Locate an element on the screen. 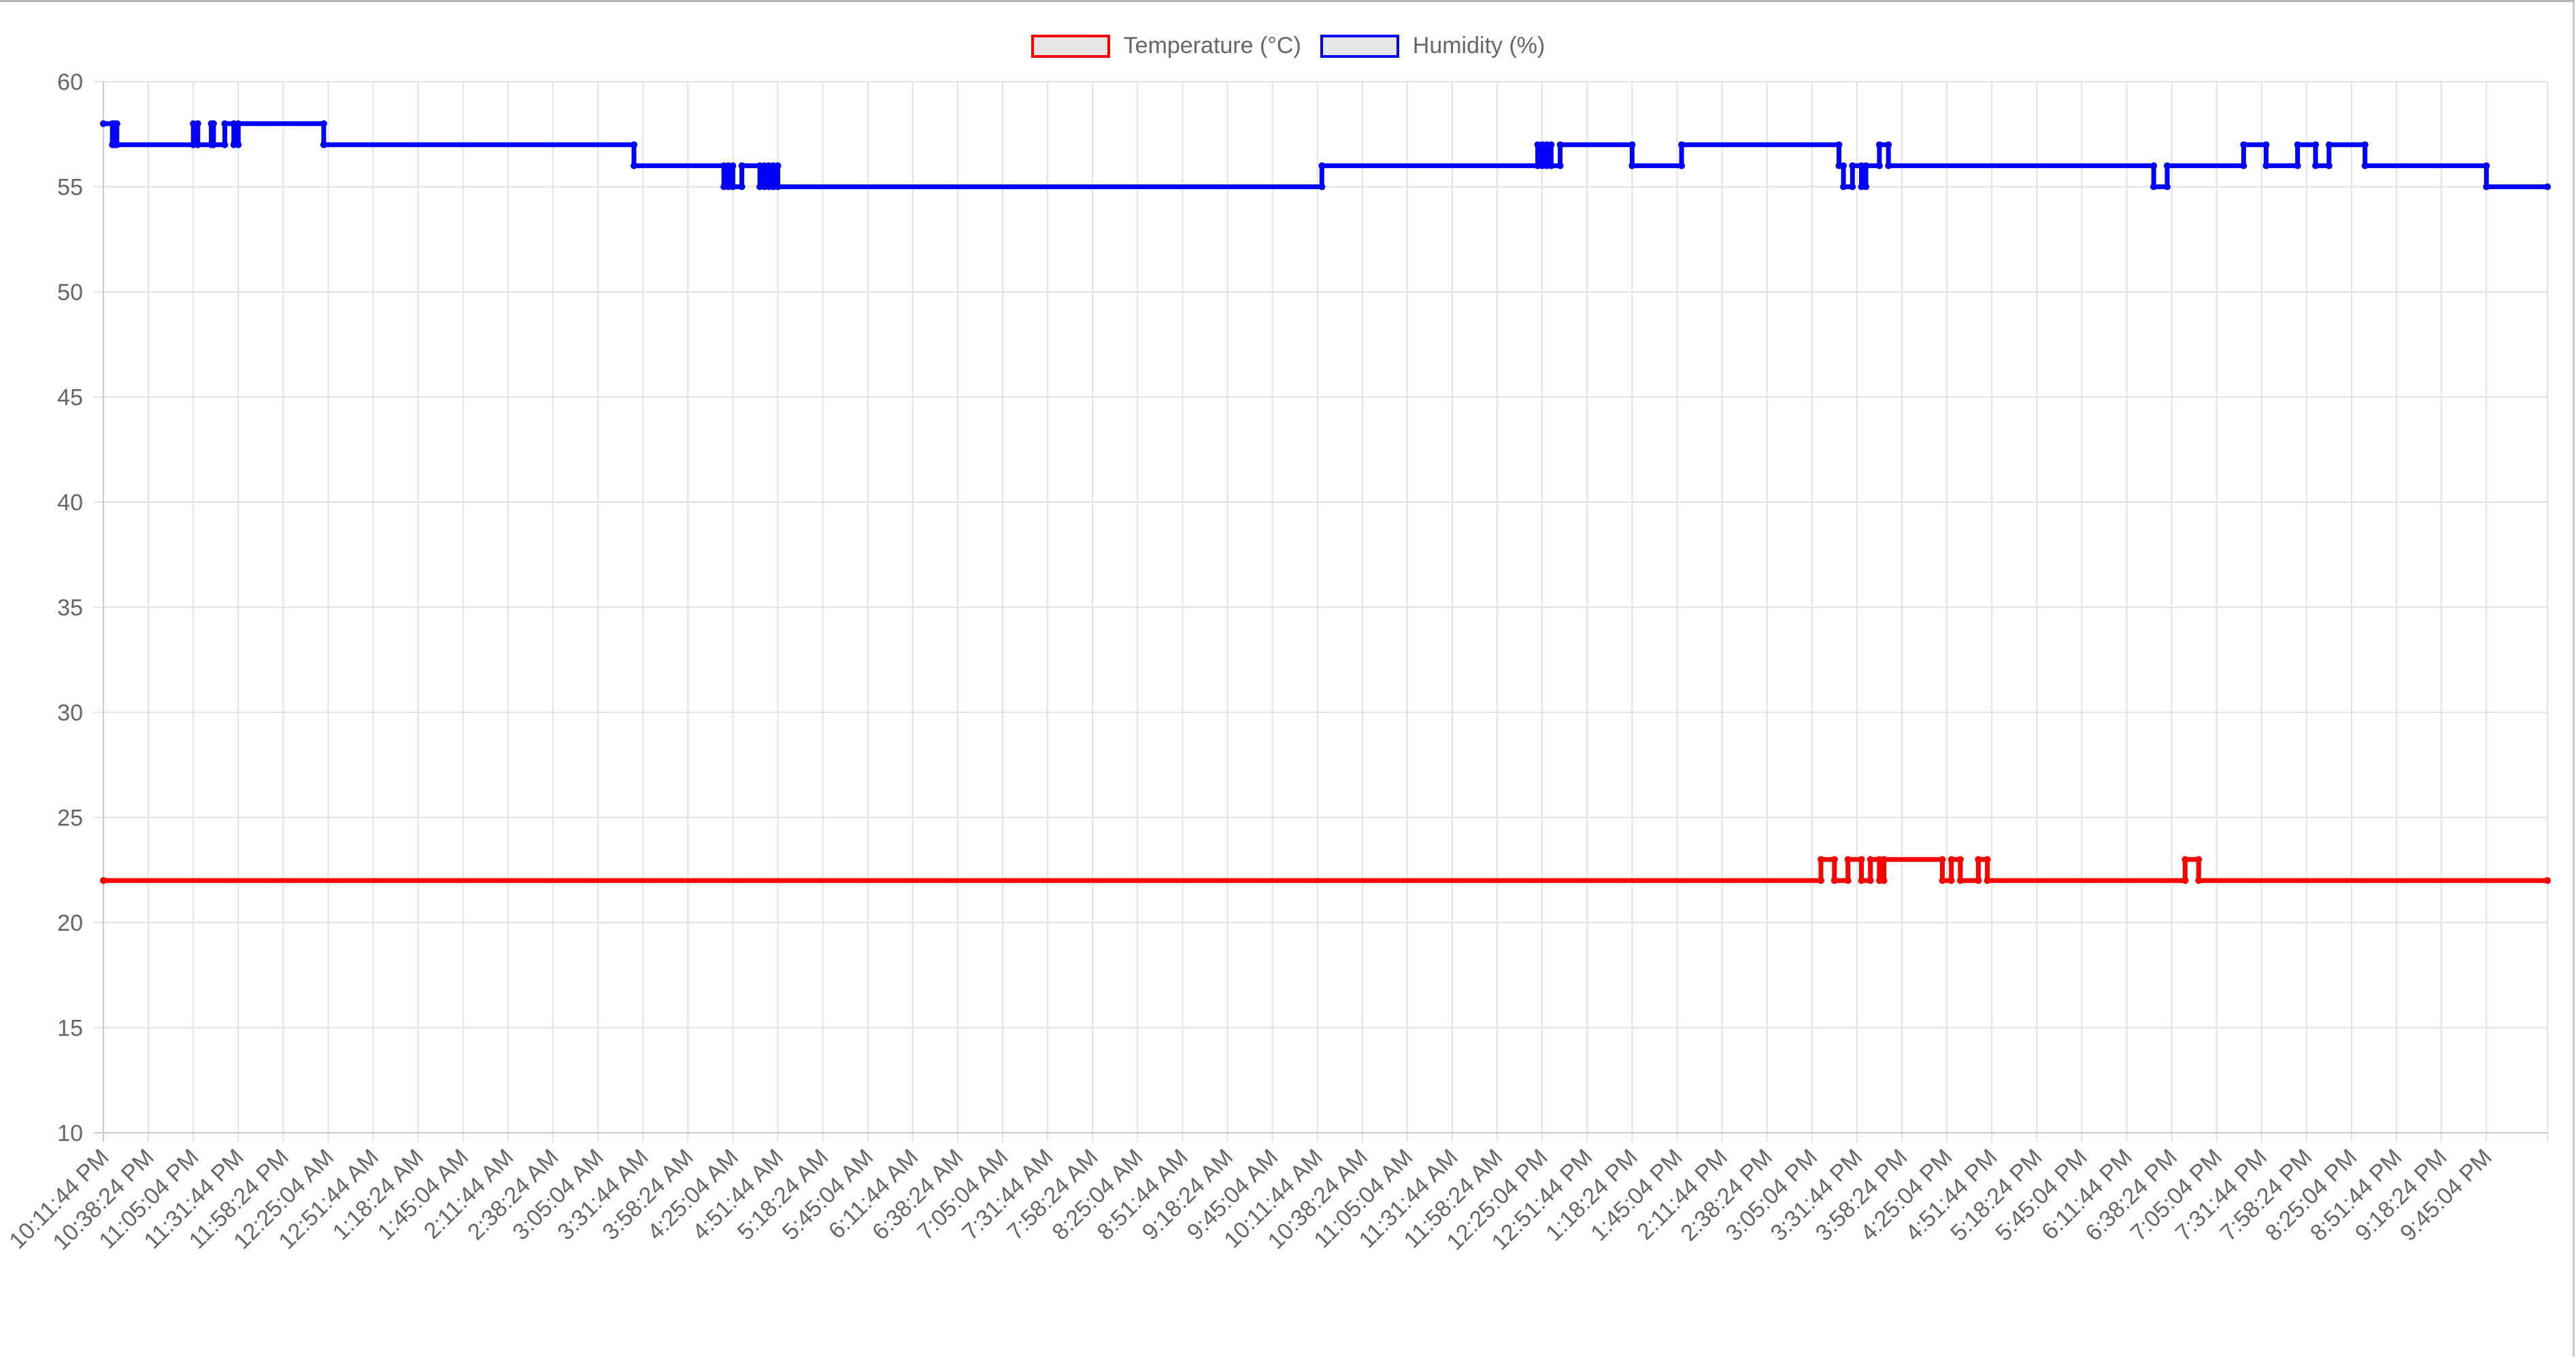 Image resolution: width=2576 pixels, height=1358 pixels. legend-swatch-temperature is located at coordinates (1070, 46).